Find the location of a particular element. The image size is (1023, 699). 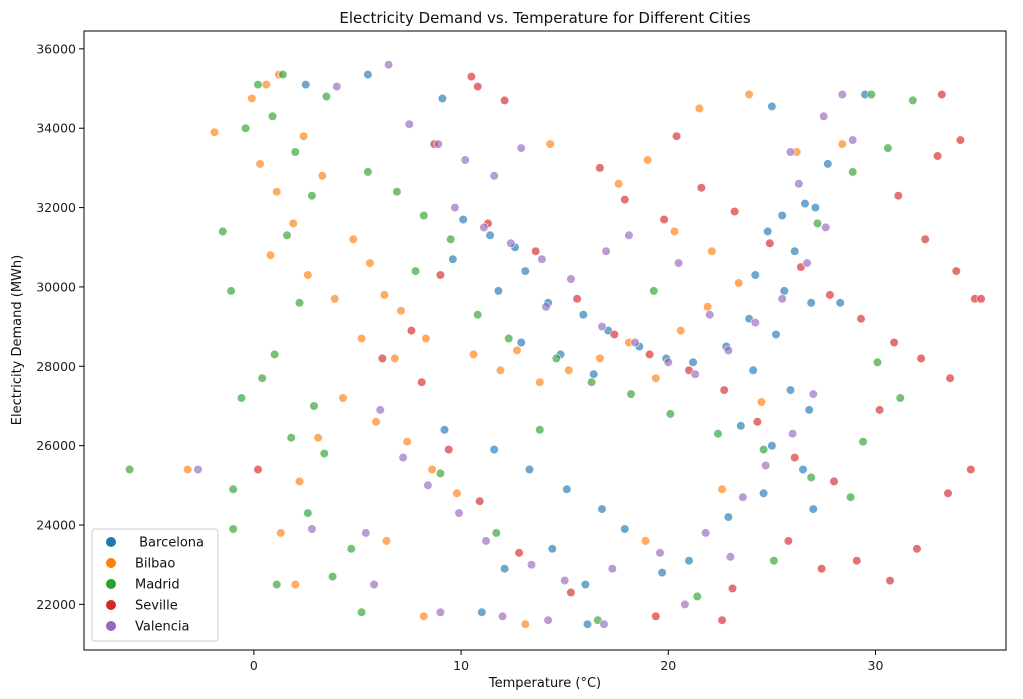

legend-marker is located at coordinates (111, 563).